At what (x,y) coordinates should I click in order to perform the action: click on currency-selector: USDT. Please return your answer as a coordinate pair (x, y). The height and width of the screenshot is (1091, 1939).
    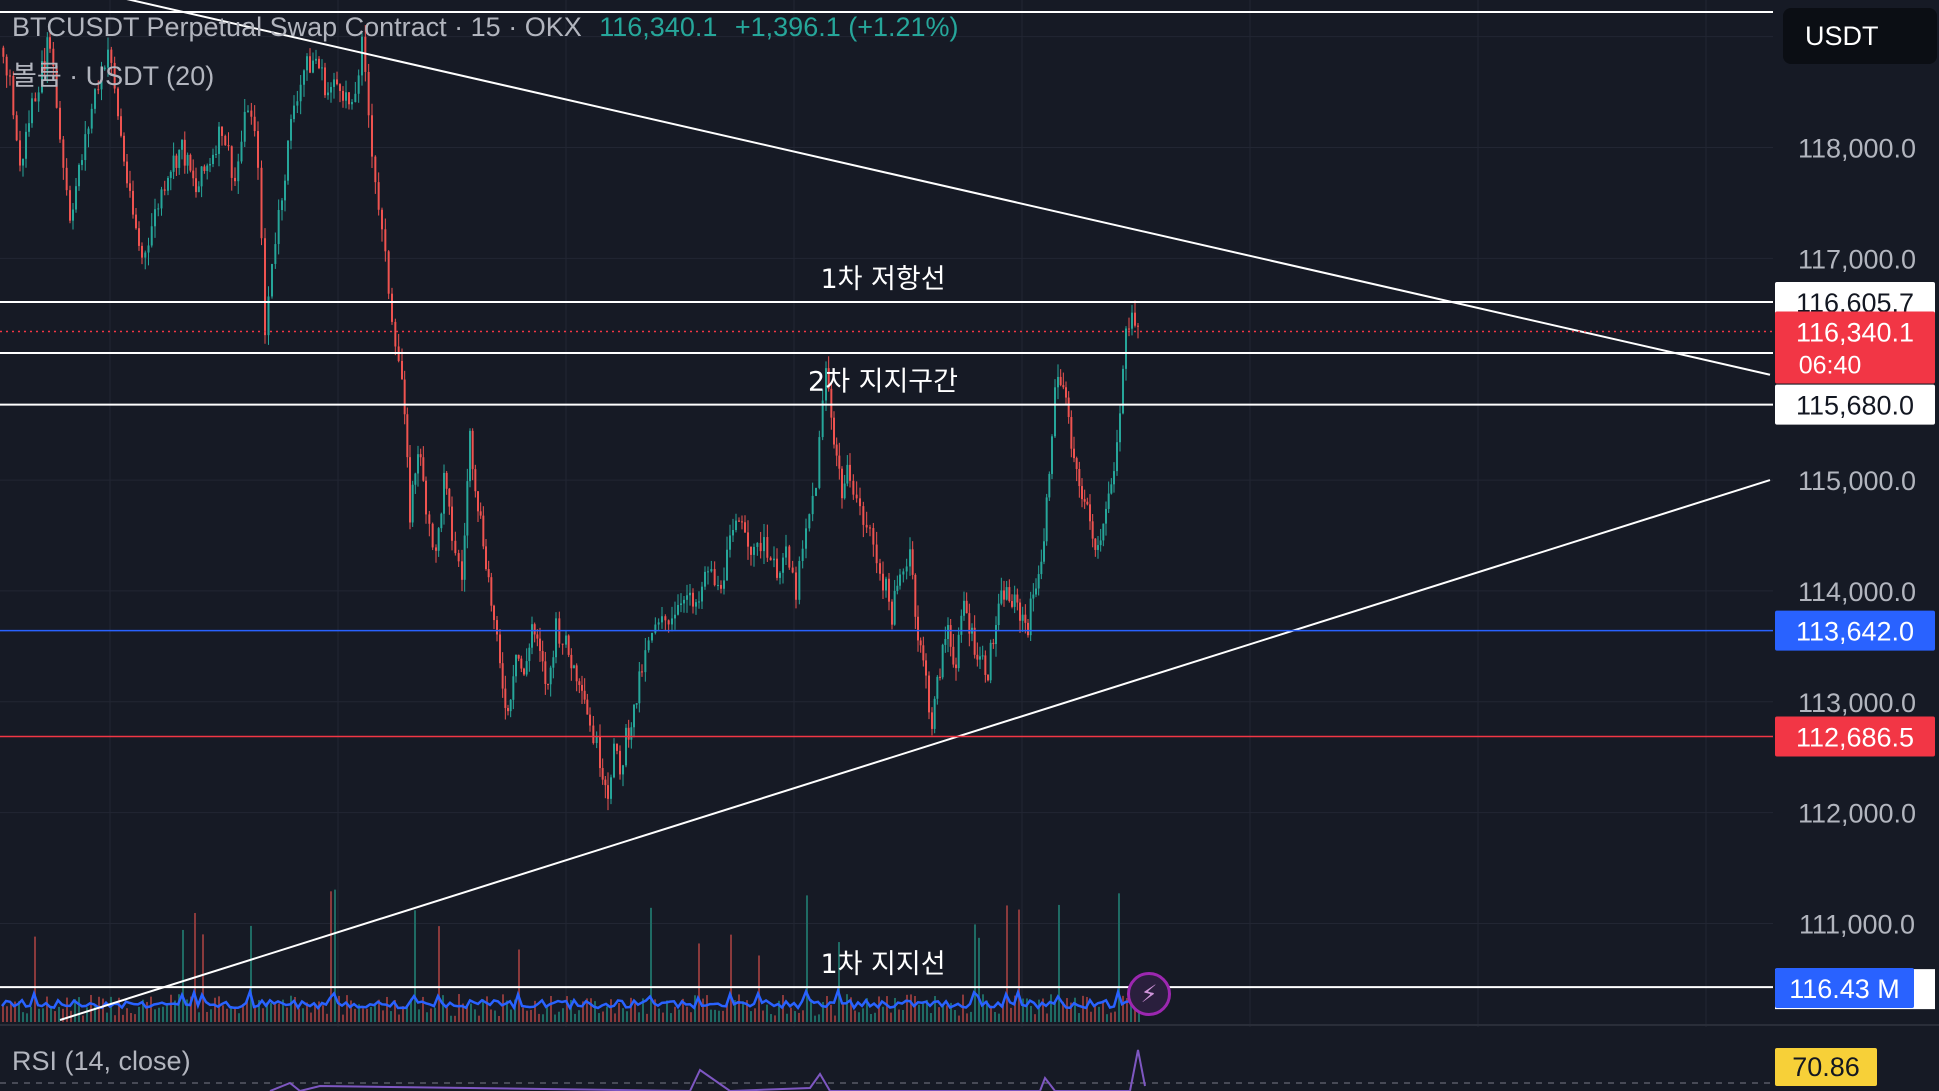
    Looking at the image, I should click on (1860, 36).